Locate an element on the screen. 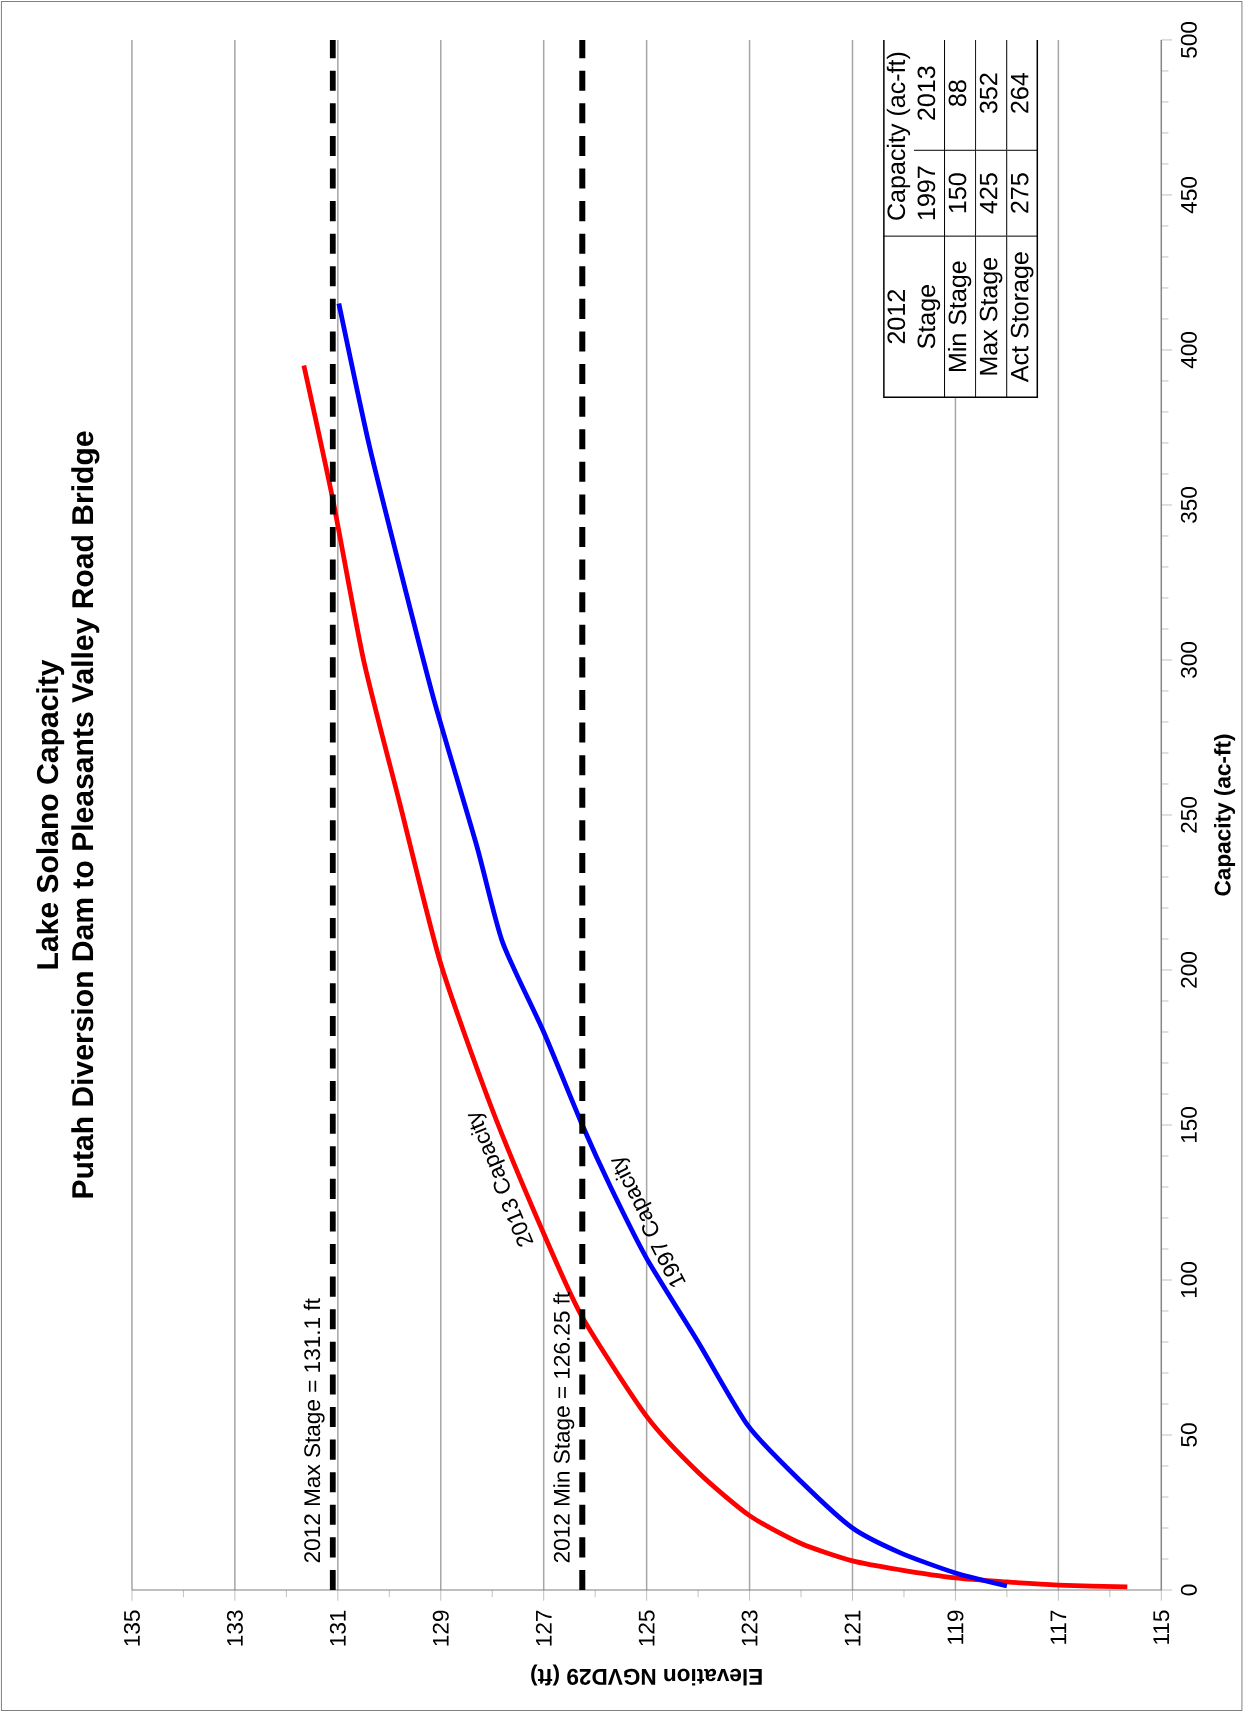  annotation: 150 is located at coordinates (957, 193).